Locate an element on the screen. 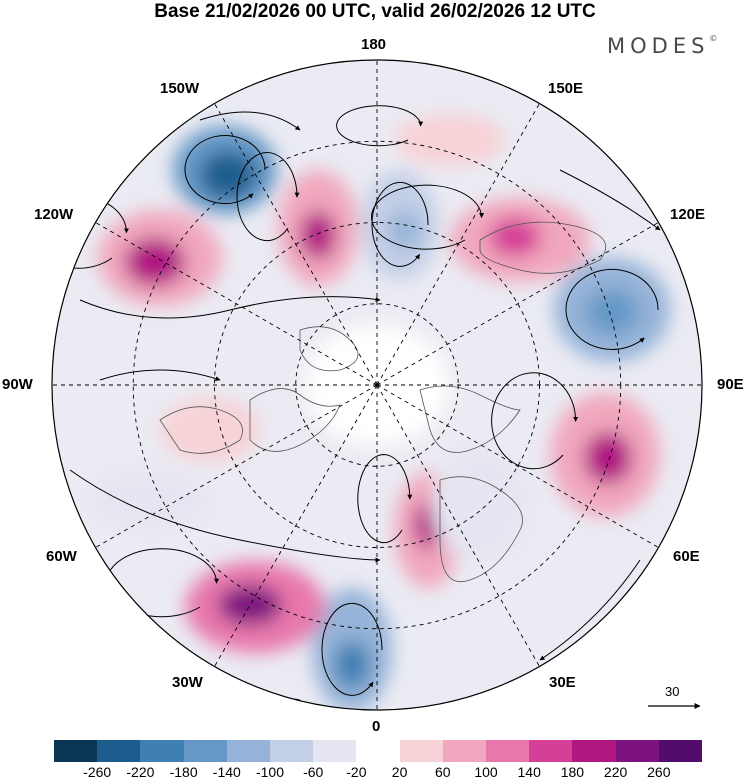 This screenshot has height=783, width=750. anomaly-low-atlantic is located at coordinates (352, 649).